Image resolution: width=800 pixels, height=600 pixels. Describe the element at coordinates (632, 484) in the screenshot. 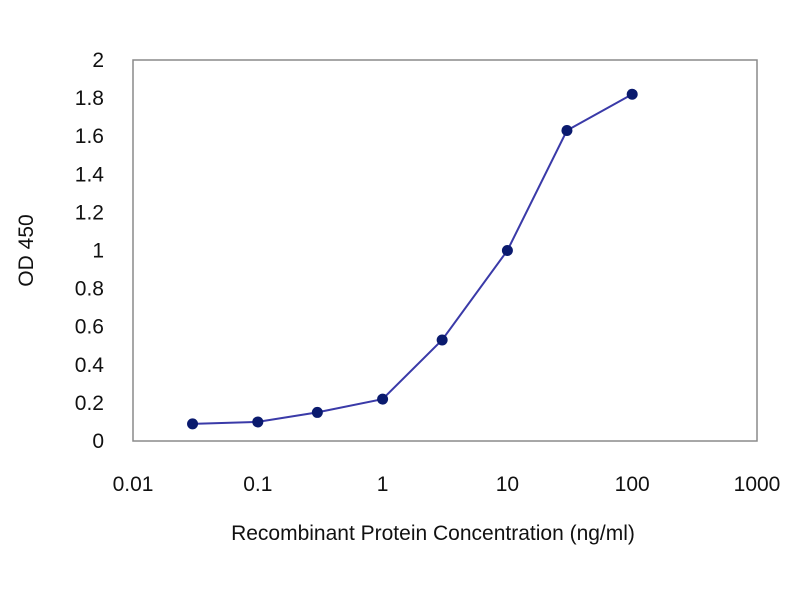

I see `x-tick-label: 100` at that location.